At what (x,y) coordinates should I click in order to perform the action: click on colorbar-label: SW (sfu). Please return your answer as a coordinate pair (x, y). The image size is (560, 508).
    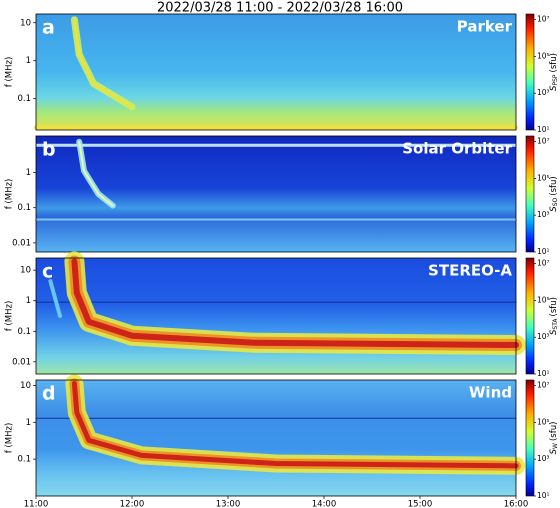
    Looking at the image, I should click on (554, 438).